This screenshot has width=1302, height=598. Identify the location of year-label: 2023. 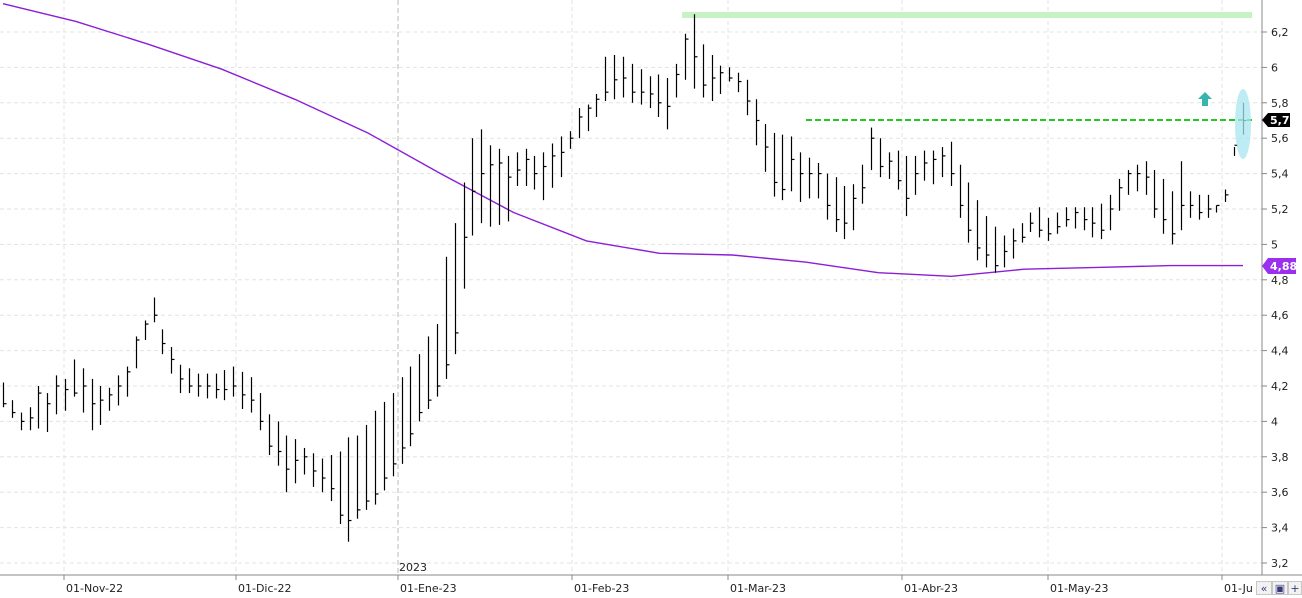
(413, 567).